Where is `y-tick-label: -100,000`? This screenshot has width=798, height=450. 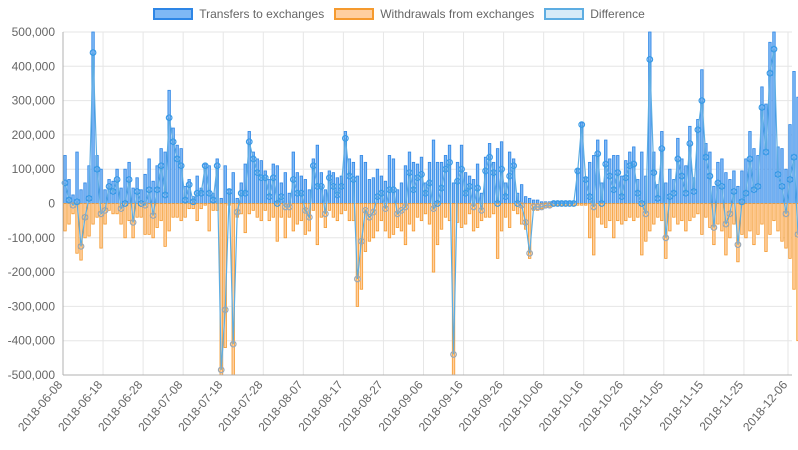 y-tick-label: -100,000 is located at coordinates (32, 238).